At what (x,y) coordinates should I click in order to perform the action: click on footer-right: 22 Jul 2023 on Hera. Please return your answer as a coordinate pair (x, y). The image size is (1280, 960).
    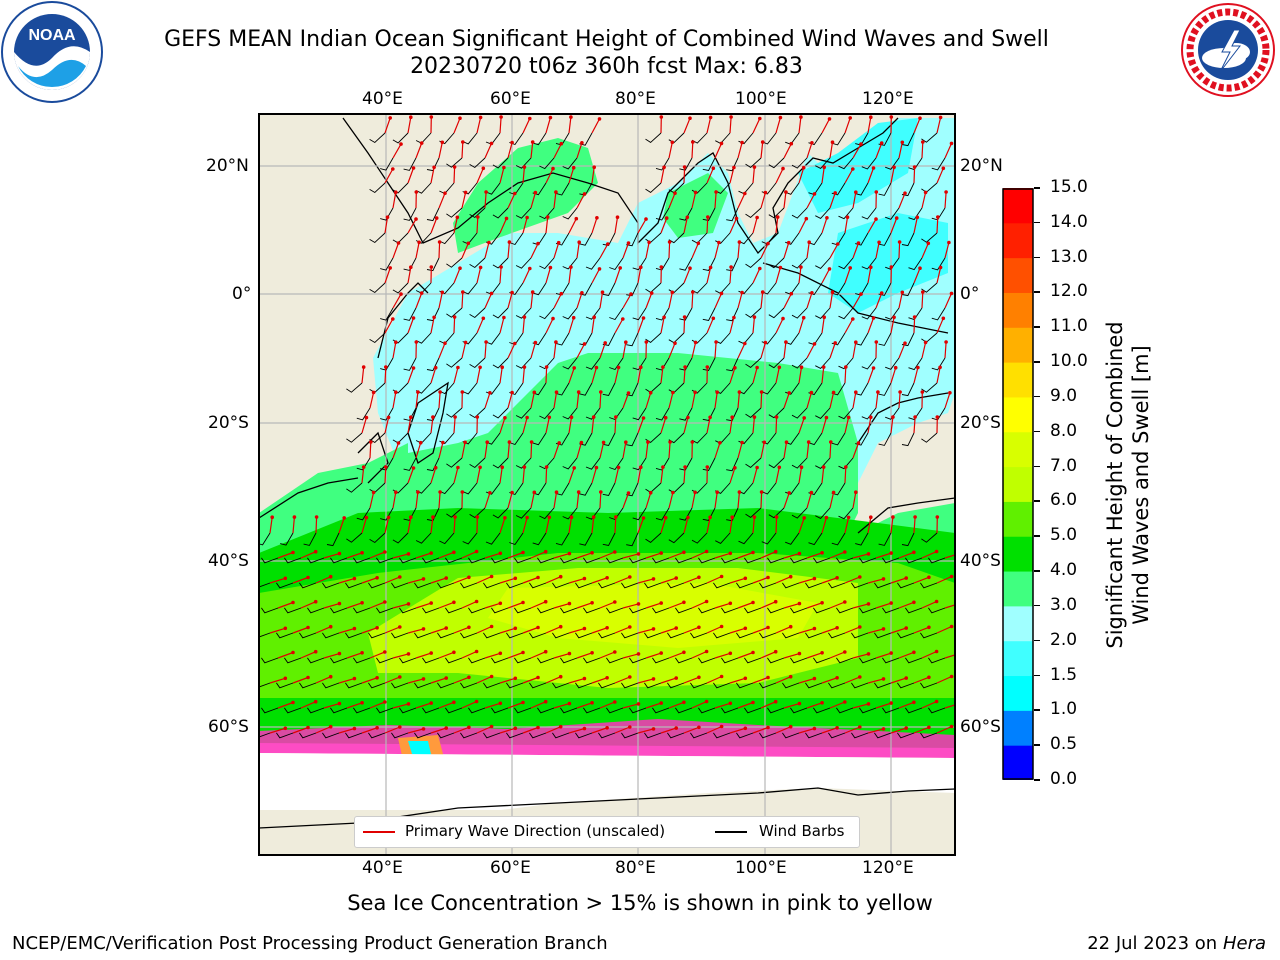
    Looking at the image, I should click on (1176, 943).